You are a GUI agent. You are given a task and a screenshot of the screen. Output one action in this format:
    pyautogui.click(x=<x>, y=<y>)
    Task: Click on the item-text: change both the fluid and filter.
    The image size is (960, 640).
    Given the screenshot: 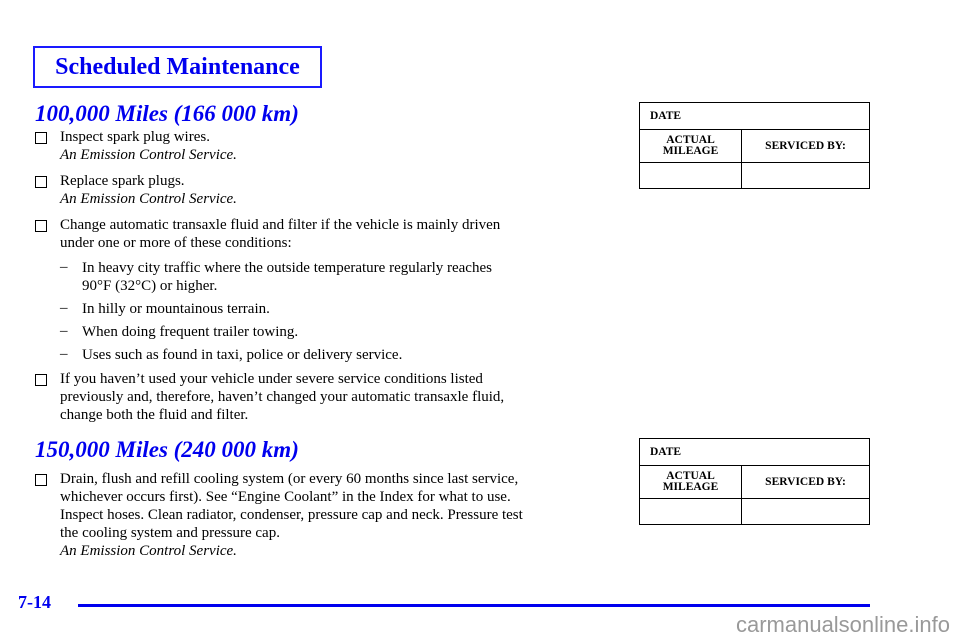 What is the action you would take?
    pyautogui.click(x=154, y=415)
    